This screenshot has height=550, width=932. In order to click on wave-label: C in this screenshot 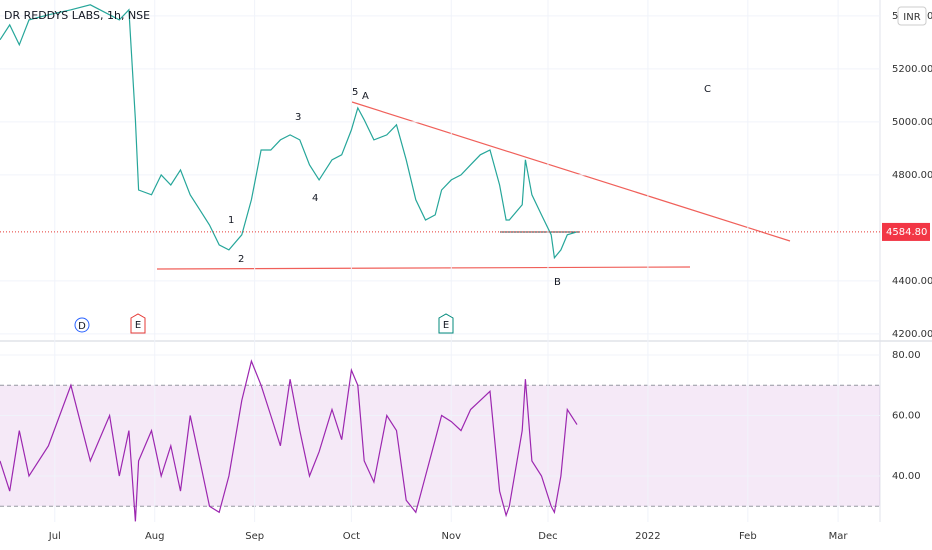, I will do `click(707, 89)`.